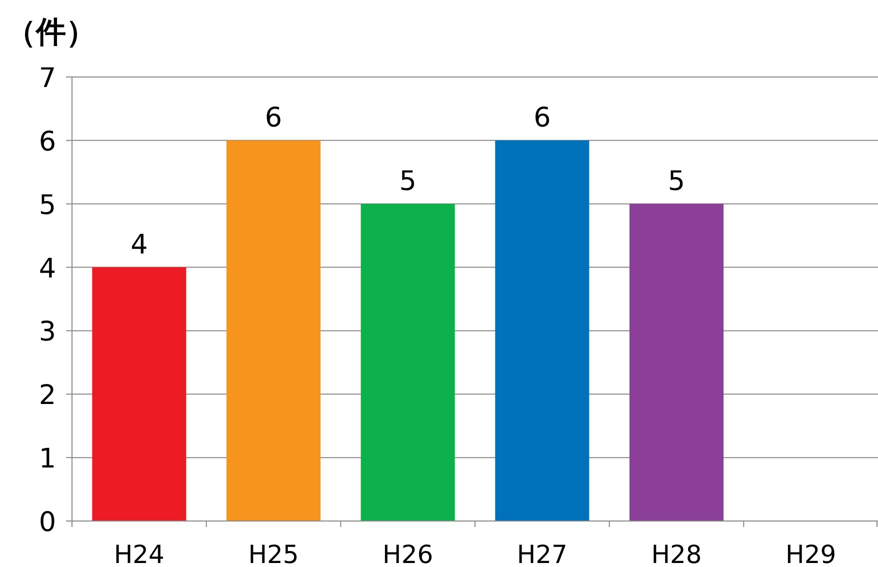 The image size is (878, 567). What do you see at coordinates (51, 32) in the screenshot?
I see `y-axis-title: （件）` at bounding box center [51, 32].